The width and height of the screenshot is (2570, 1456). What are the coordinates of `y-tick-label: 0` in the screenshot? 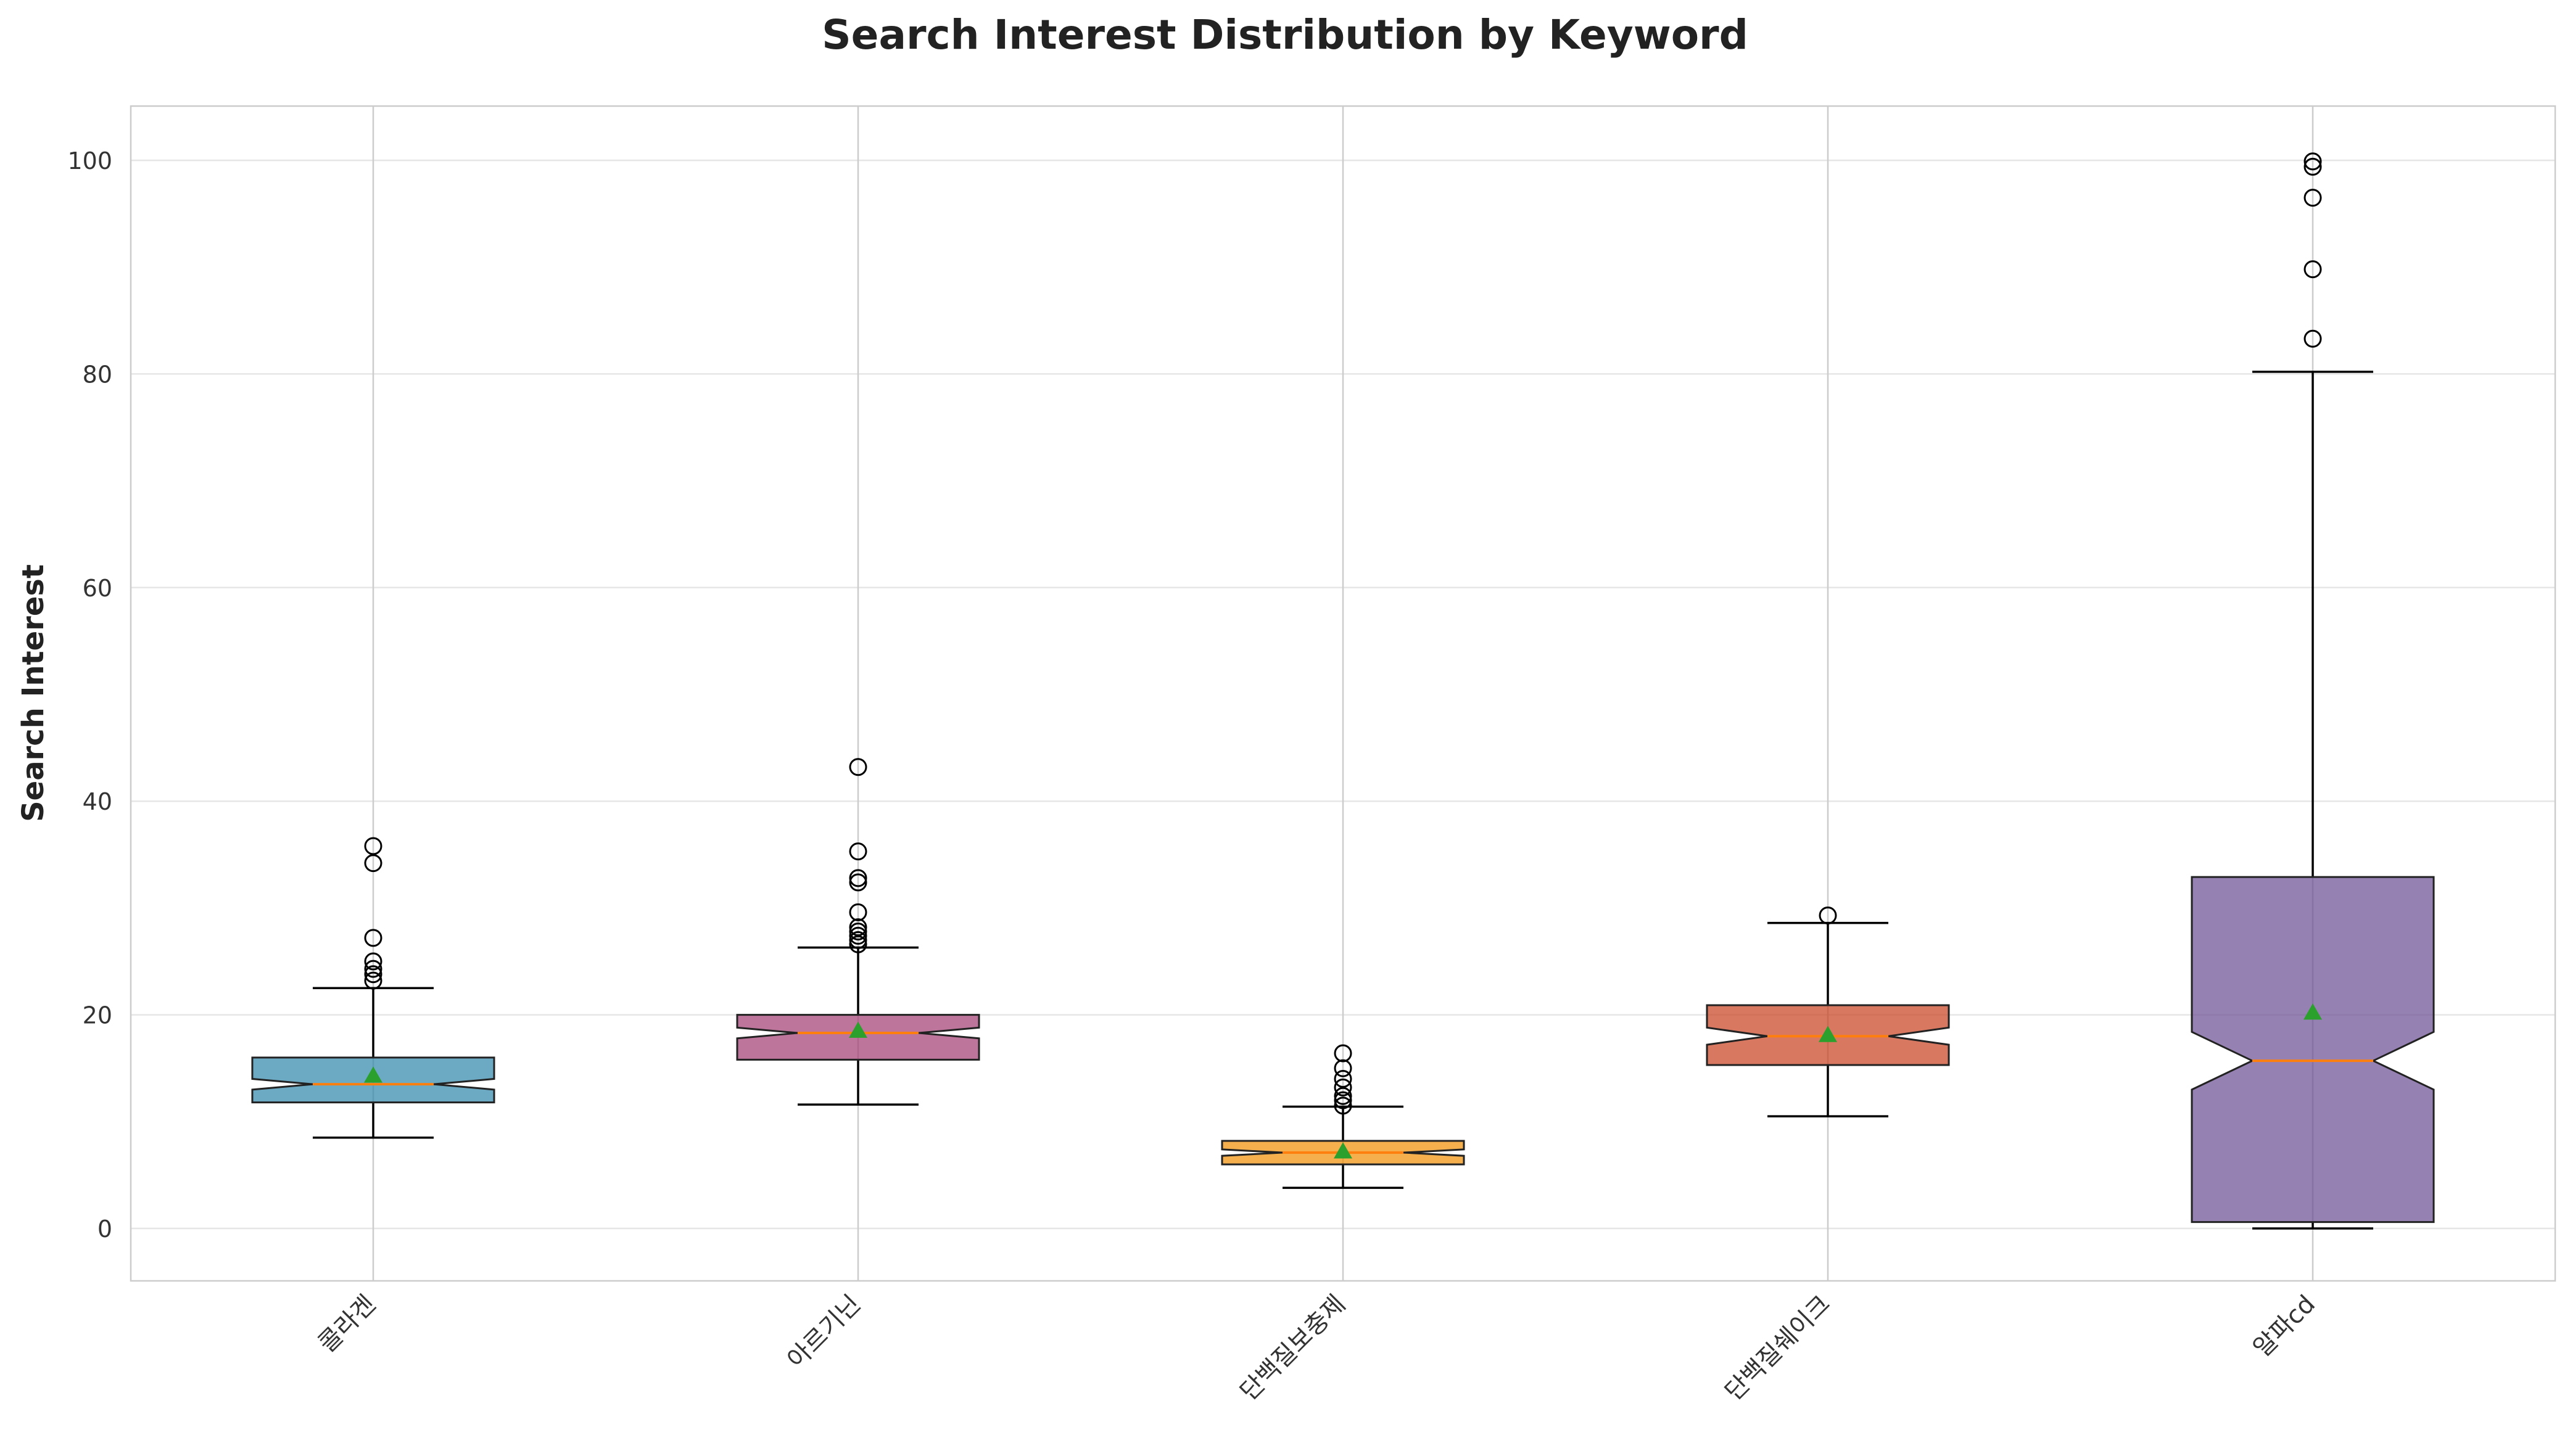 It's located at (104, 1229).